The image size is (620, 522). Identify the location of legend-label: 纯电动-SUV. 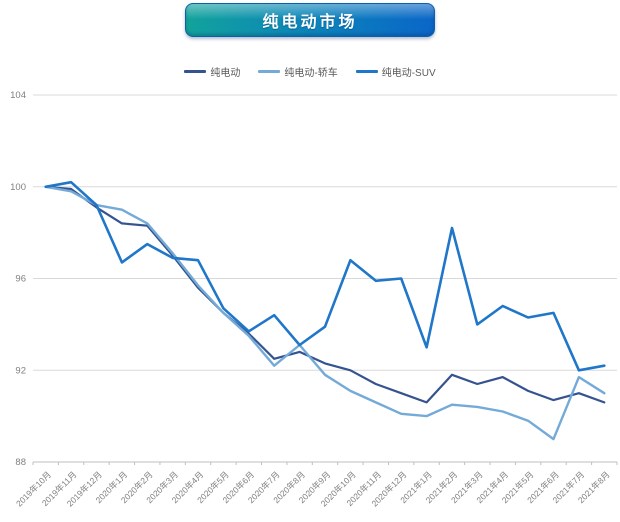
(408, 73).